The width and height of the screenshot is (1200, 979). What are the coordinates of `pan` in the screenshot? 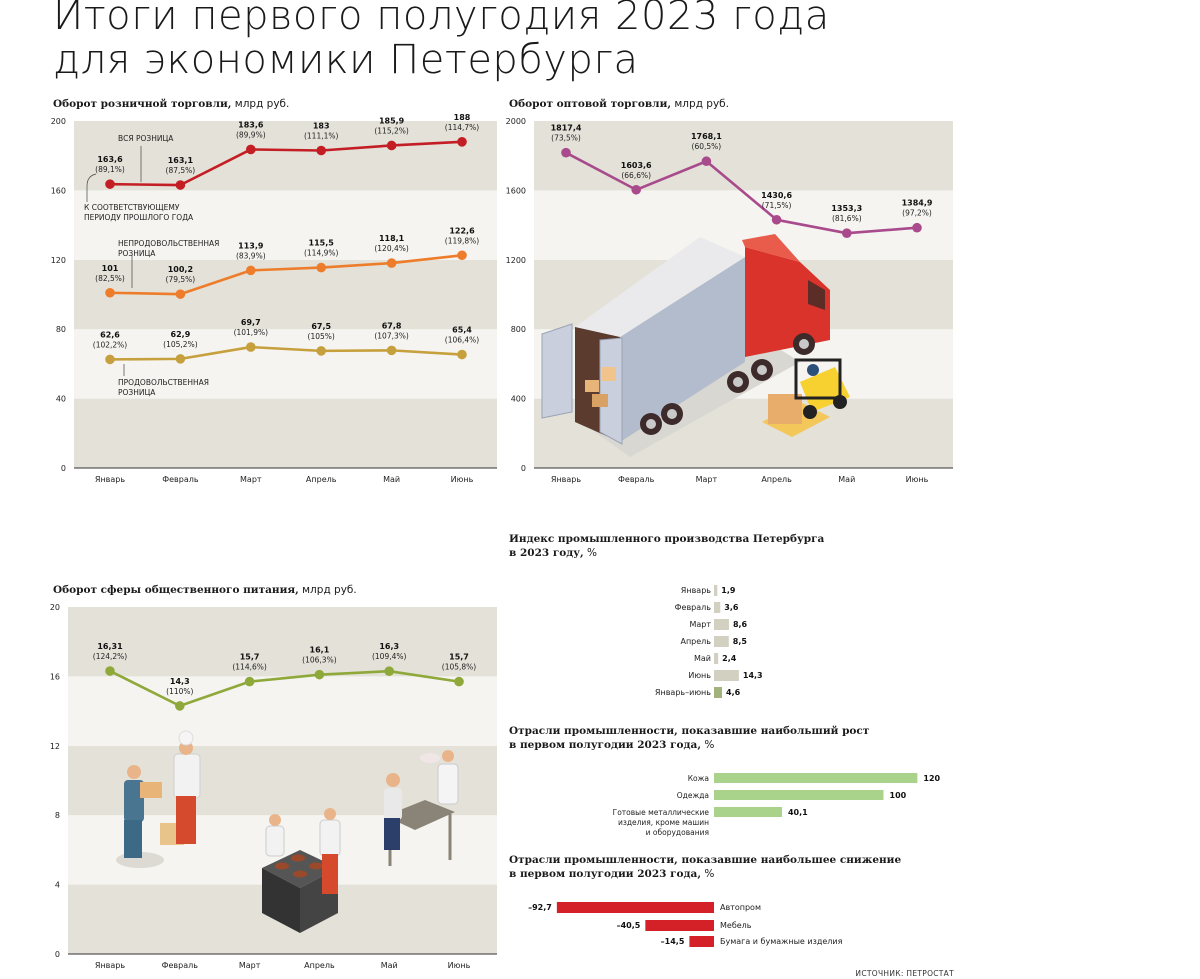 It's located at (298, 858).